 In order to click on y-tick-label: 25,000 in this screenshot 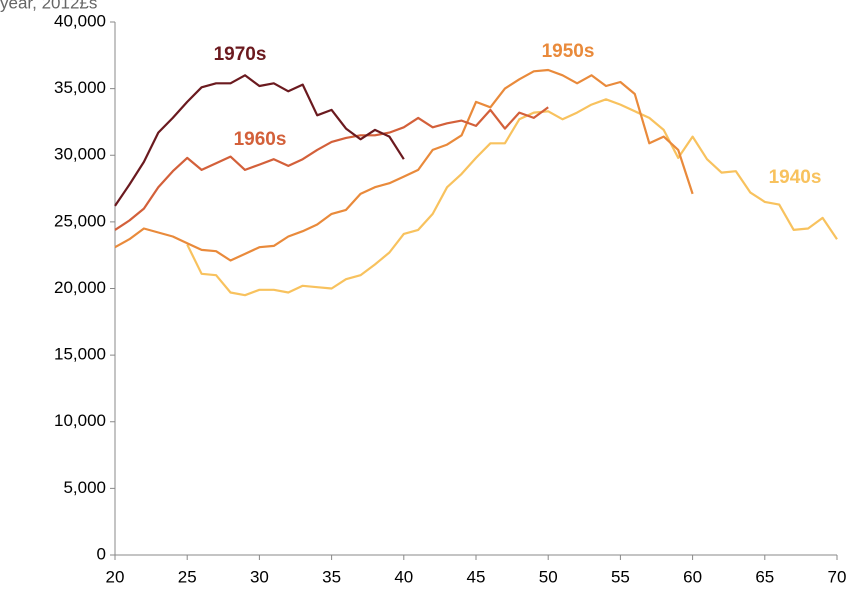, I will do `click(80, 220)`.